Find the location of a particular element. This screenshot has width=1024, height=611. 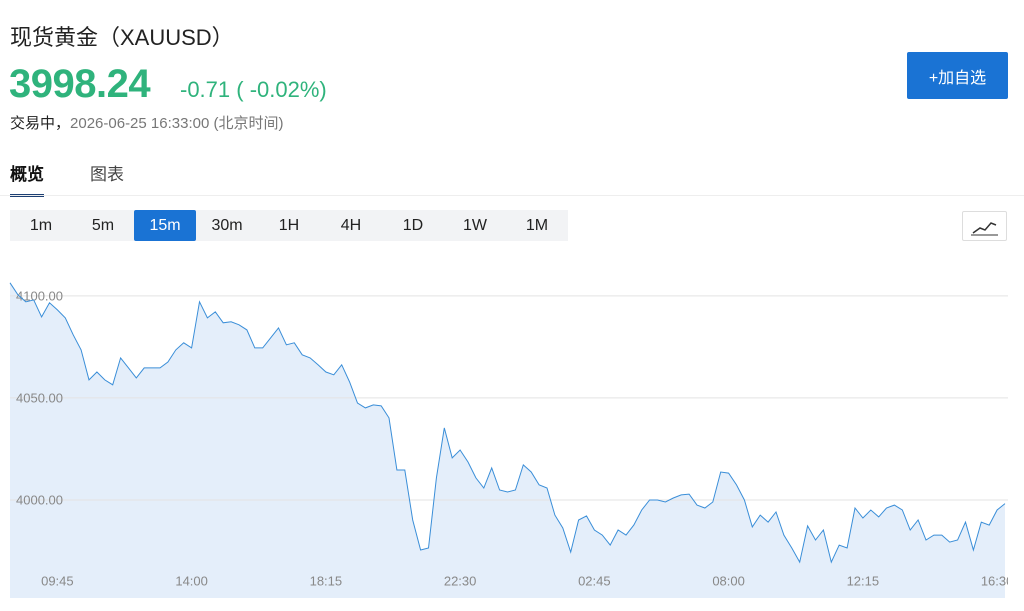

y-tick-label: 4100.00 is located at coordinates (39, 295).